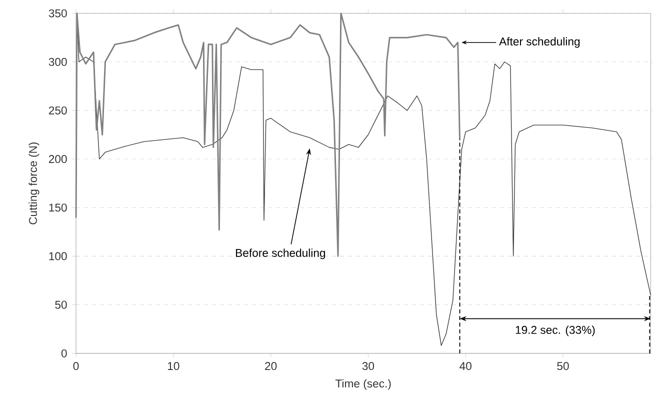 The width and height of the screenshot is (652, 420). Describe the element at coordinates (363, 384) in the screenshot. I see `x-axis-title: Time (sec.)` at that location.